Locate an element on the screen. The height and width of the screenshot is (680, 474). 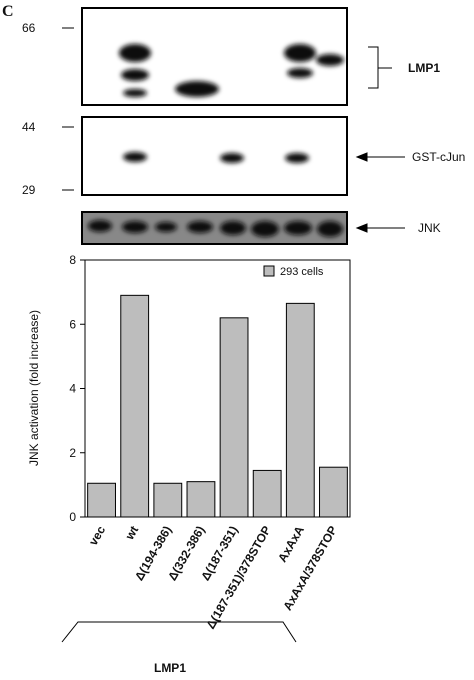
x-tick-label: vec is located at coordinates (97, 535).